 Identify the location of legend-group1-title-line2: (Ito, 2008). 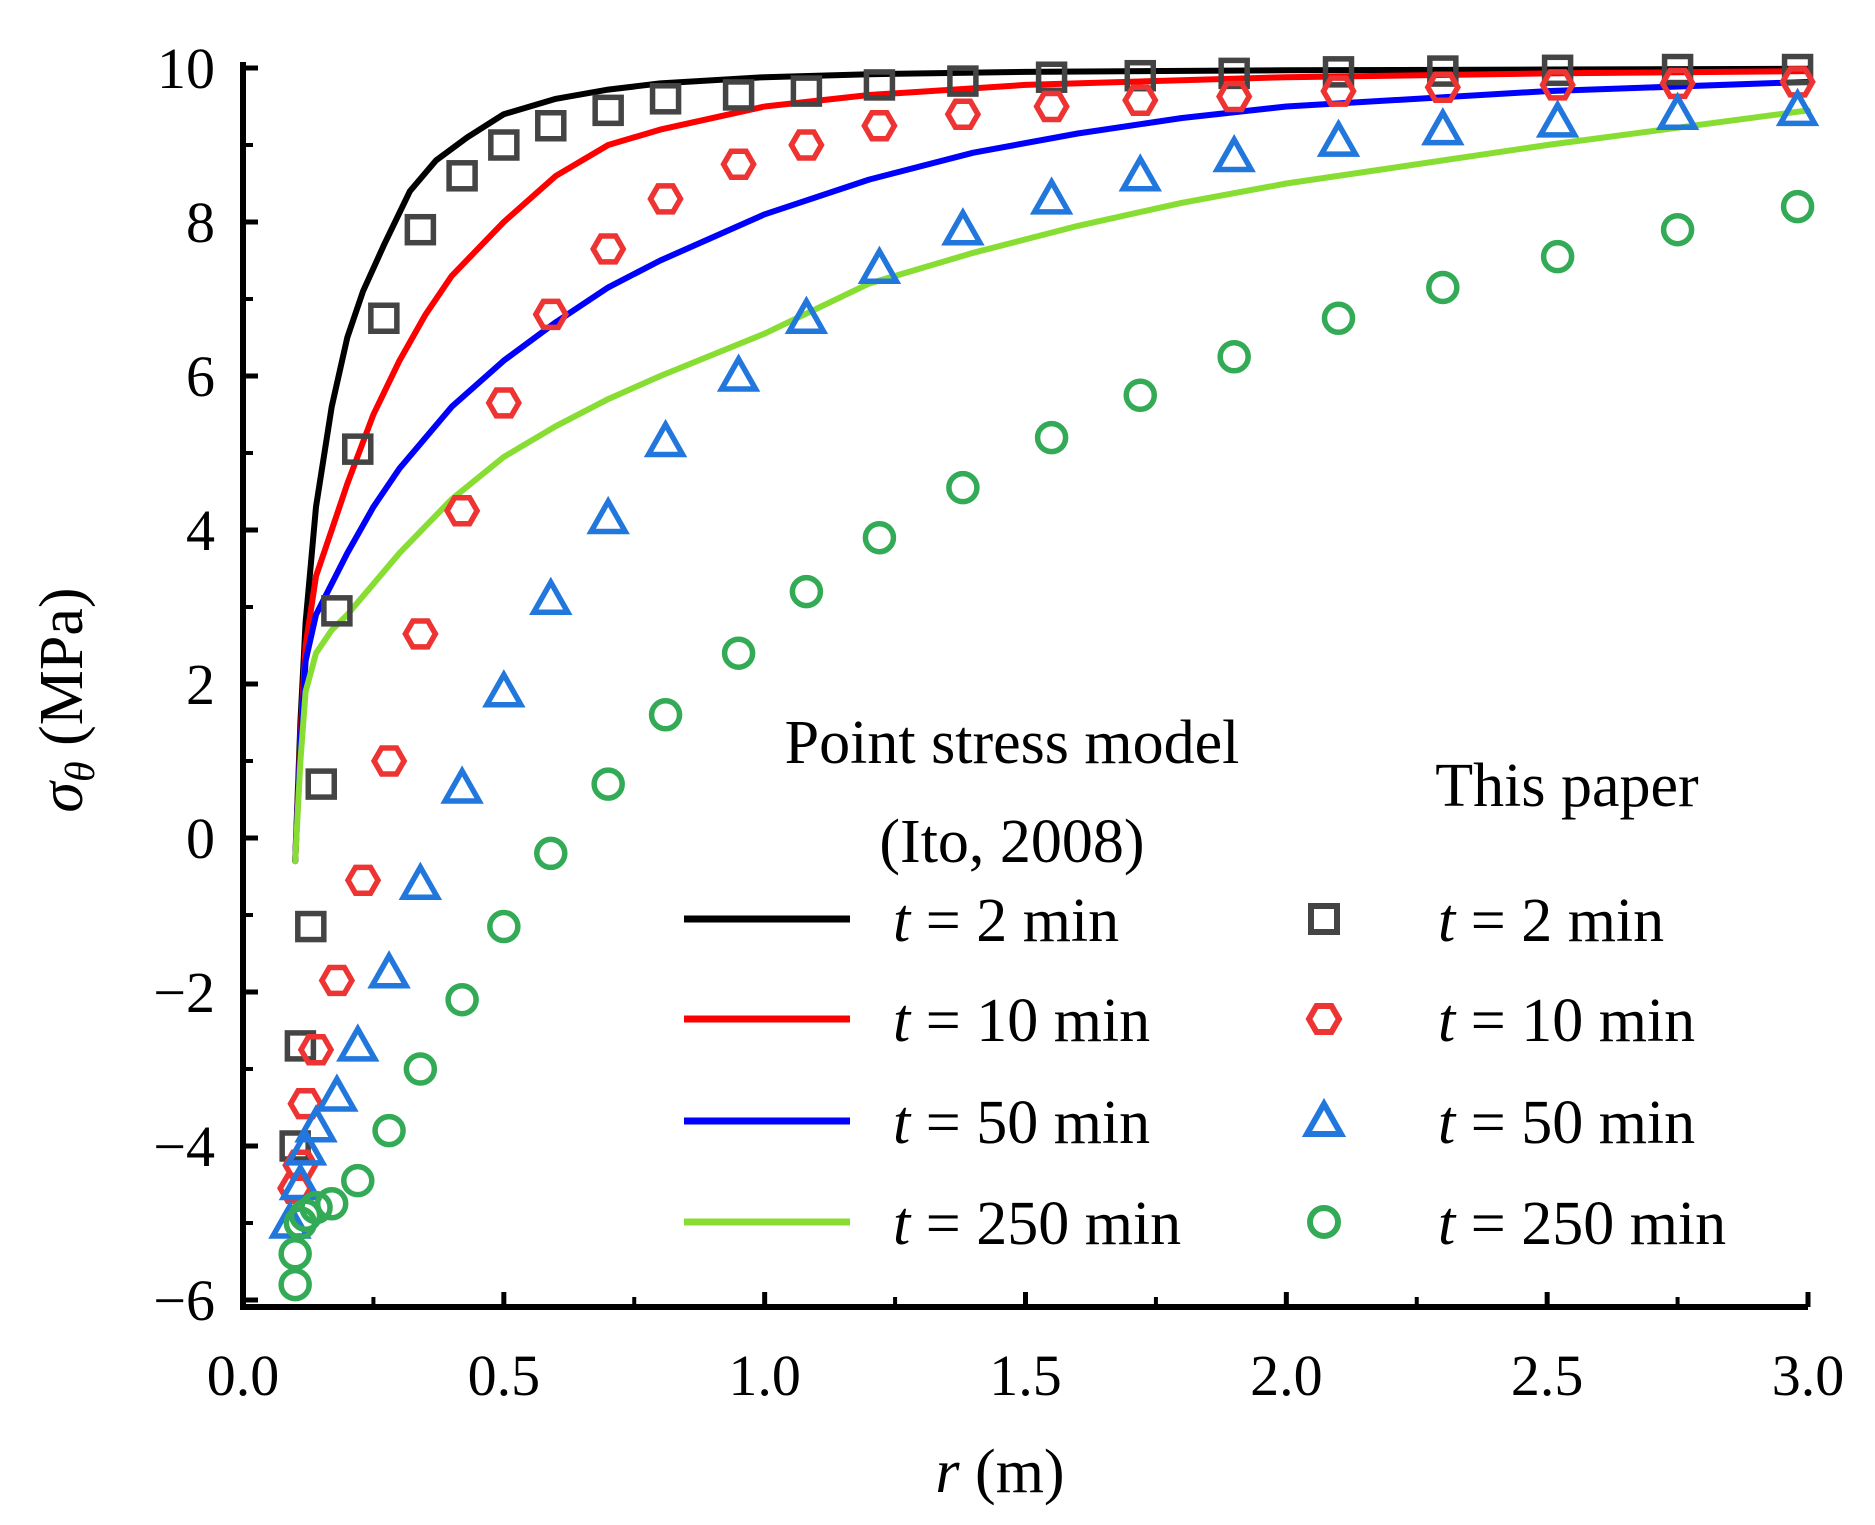
(1011, 842).